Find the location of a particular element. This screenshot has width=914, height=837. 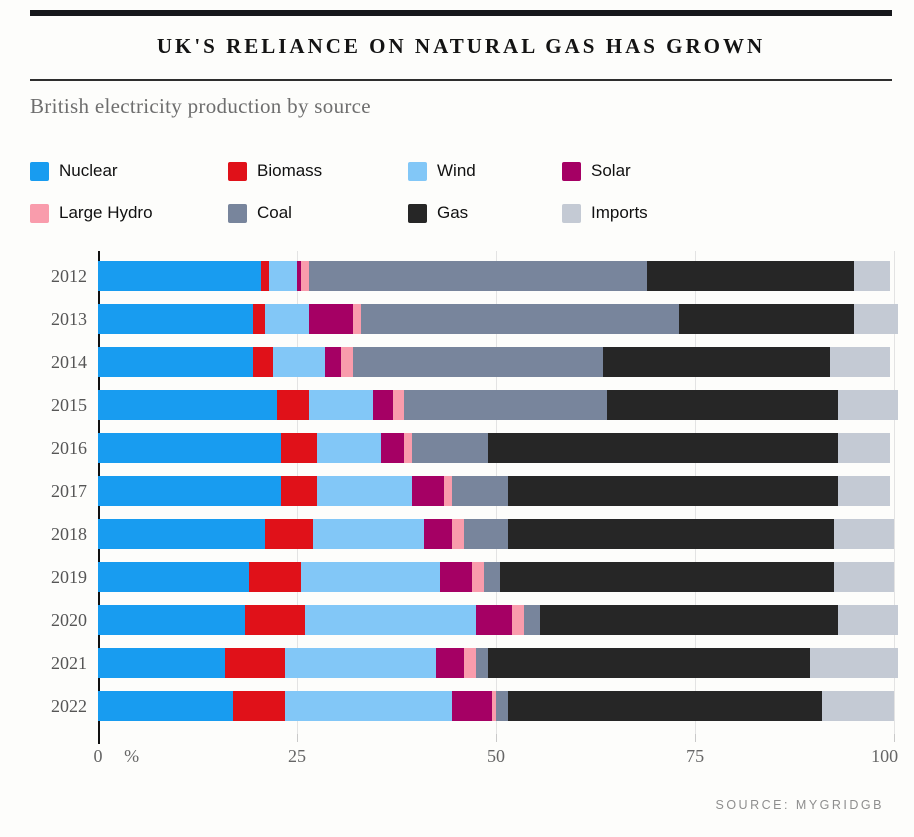

bar-row-2015 is located at coordinates (506, 405).